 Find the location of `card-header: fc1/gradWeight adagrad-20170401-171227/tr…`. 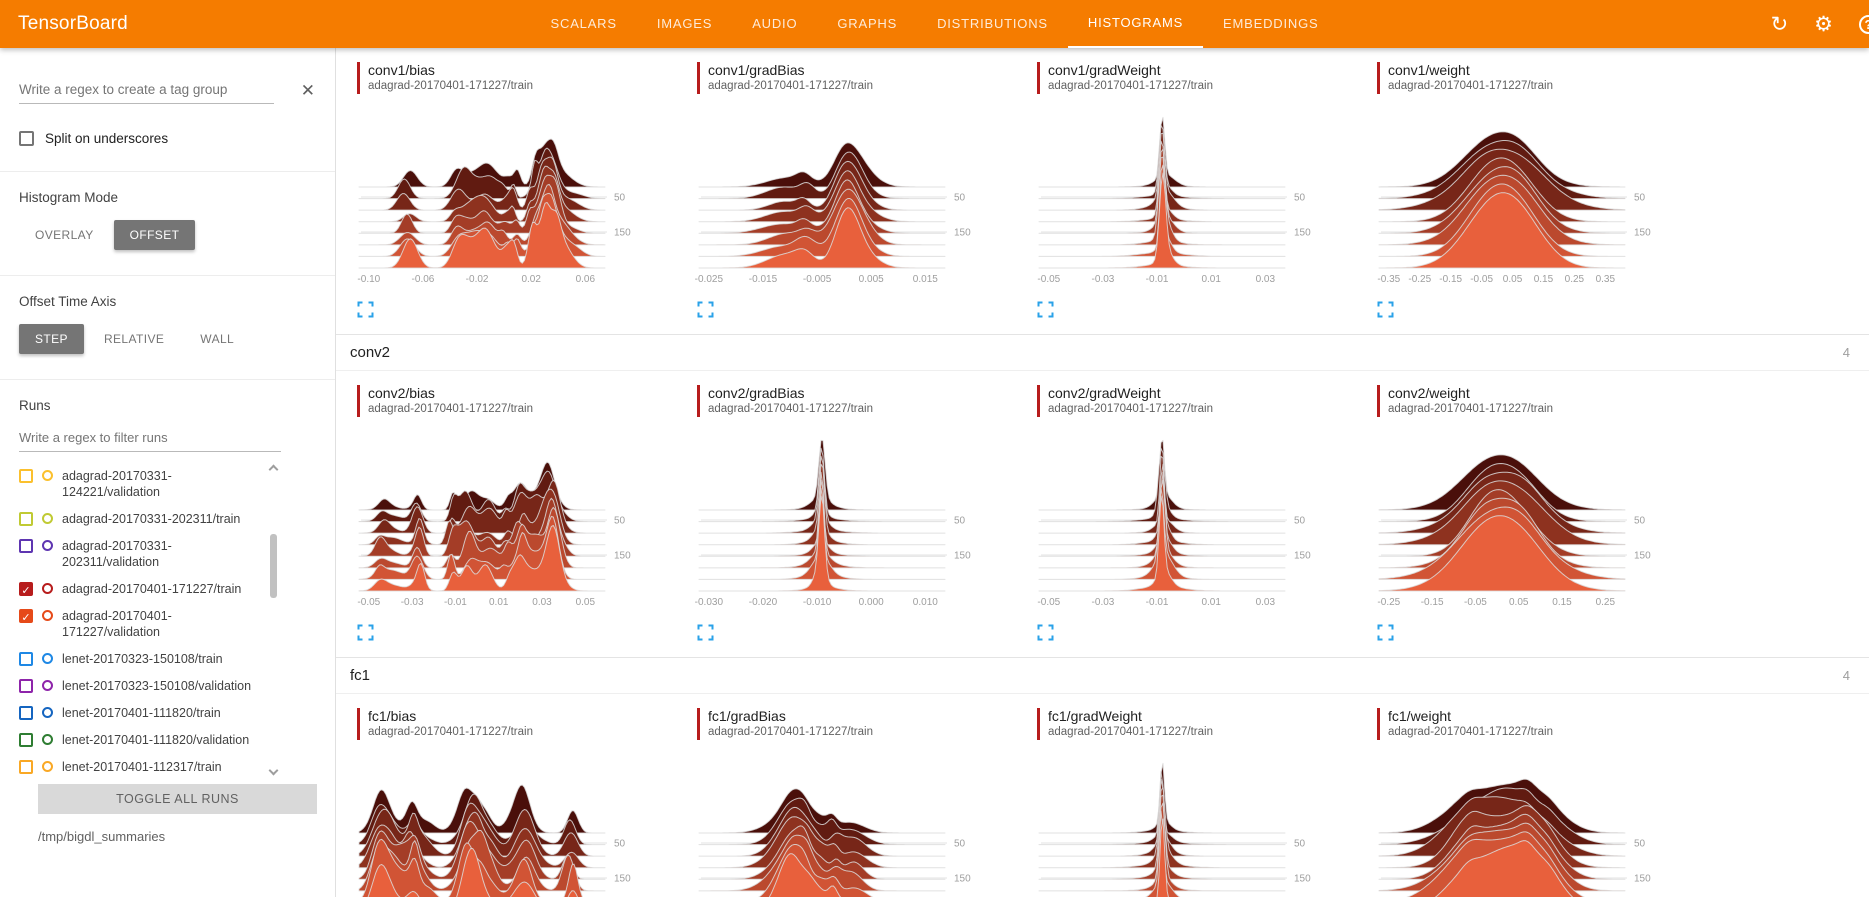

card-header: fc1/gradWeight adagrad-20170401-171227/tr… is located at coordinates (1201, 724).